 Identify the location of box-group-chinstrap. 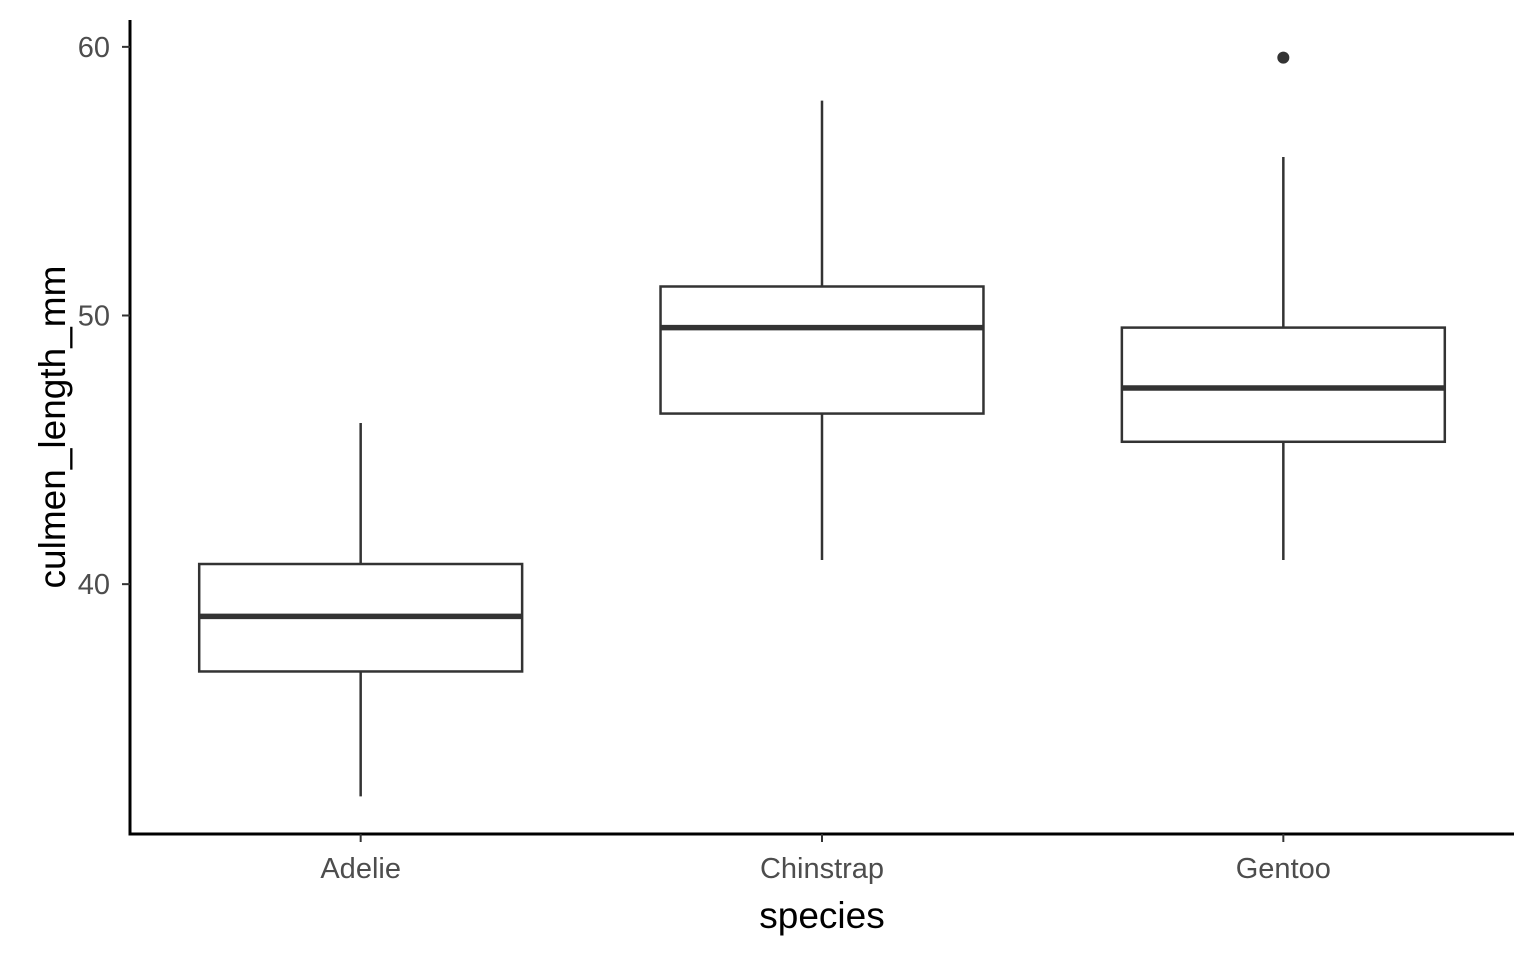
(822, 330).